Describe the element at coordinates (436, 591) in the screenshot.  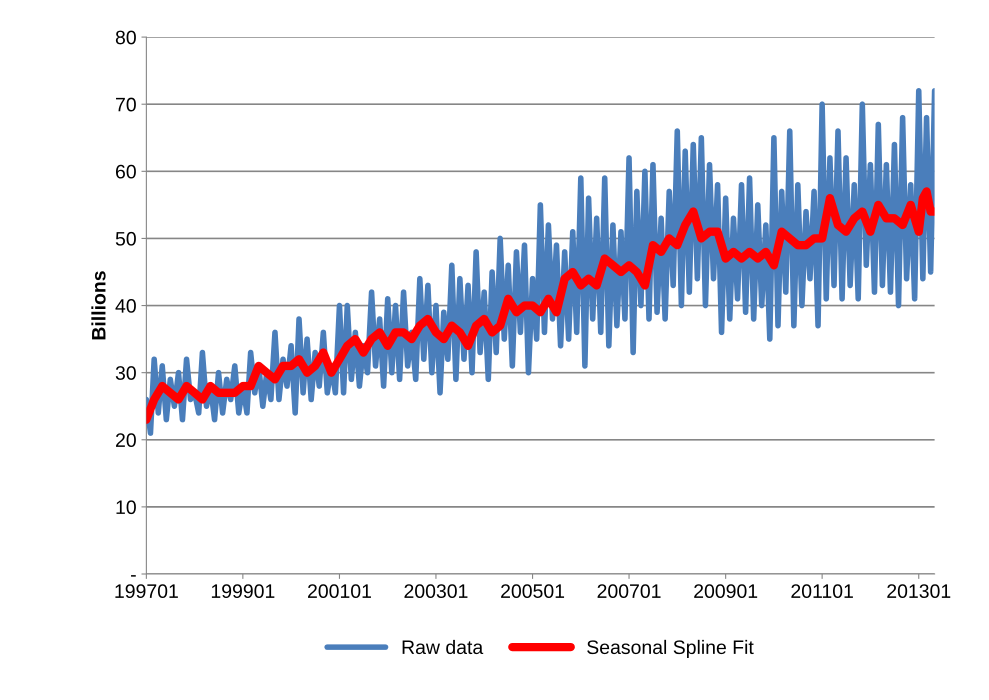
I see `x-tick-label: 200301` at that location.